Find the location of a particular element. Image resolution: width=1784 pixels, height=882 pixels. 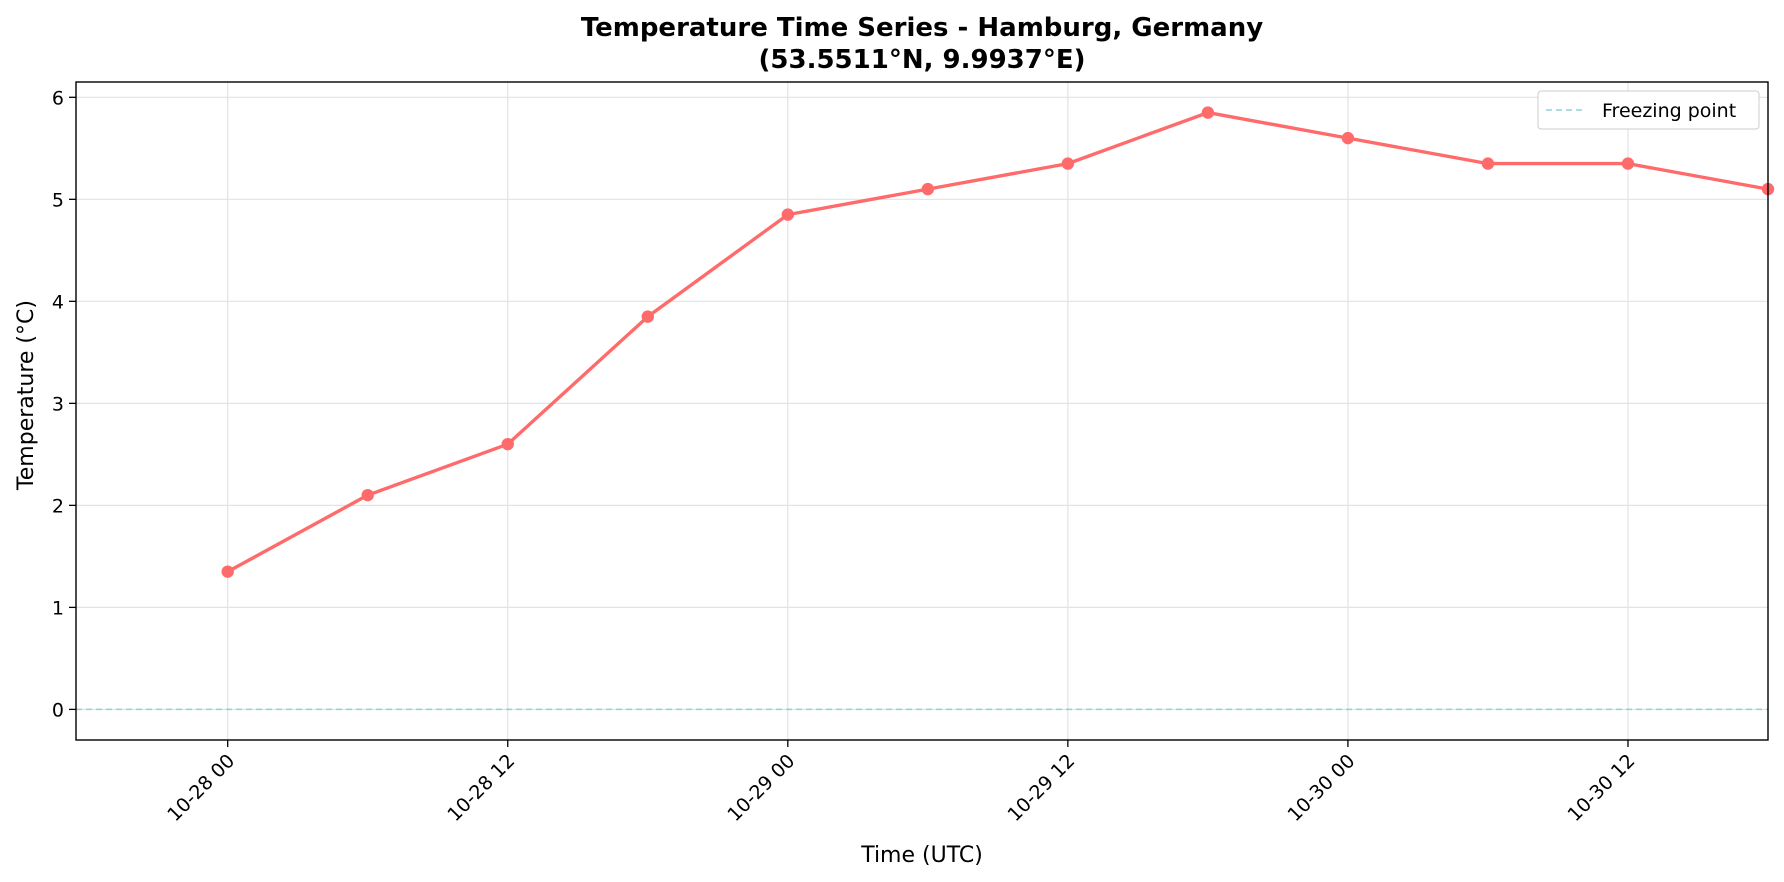

y-axis-ticks: 0 1 2 3 4 5 6 is located at coordinates (64, 404).